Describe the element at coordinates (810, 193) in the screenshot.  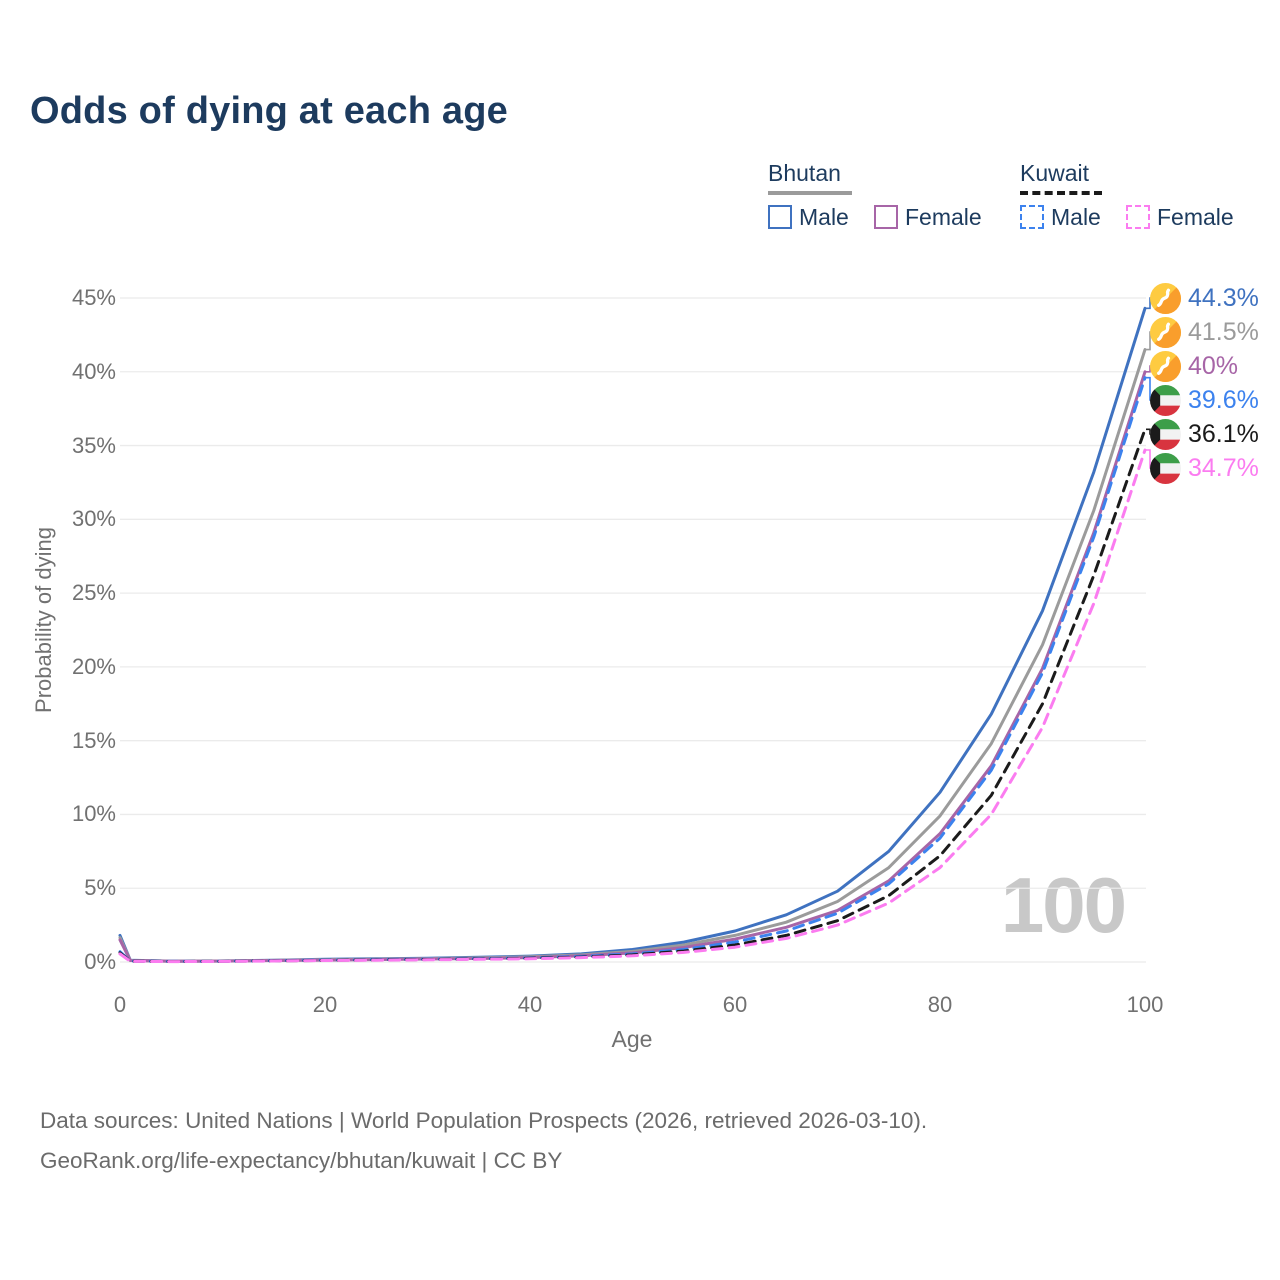
I see `legend-group-bhutan-line-sample` at that location.